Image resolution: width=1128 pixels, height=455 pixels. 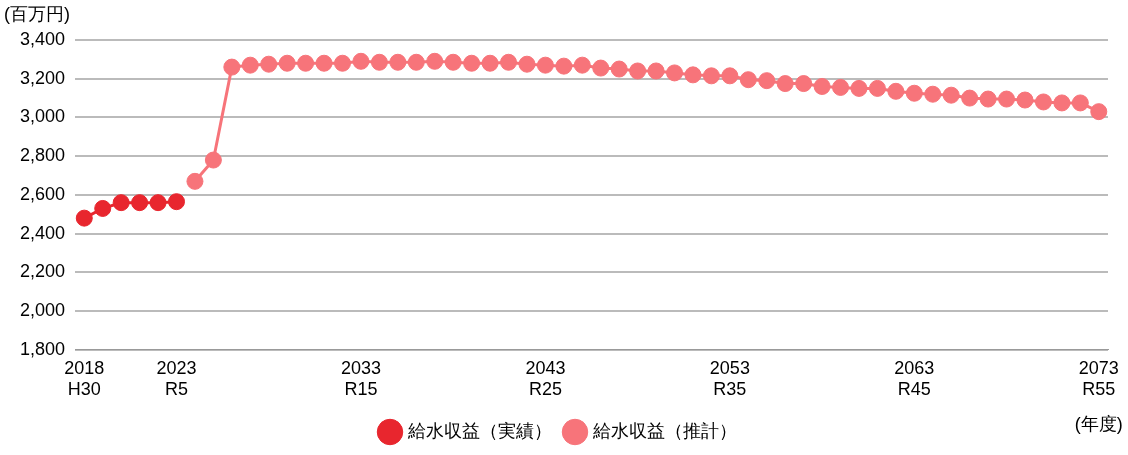 What do you see at coordinates (43, 232) in the screenshot?
I see `y-tick-label: 2,400` at bounding box center [43, 232].